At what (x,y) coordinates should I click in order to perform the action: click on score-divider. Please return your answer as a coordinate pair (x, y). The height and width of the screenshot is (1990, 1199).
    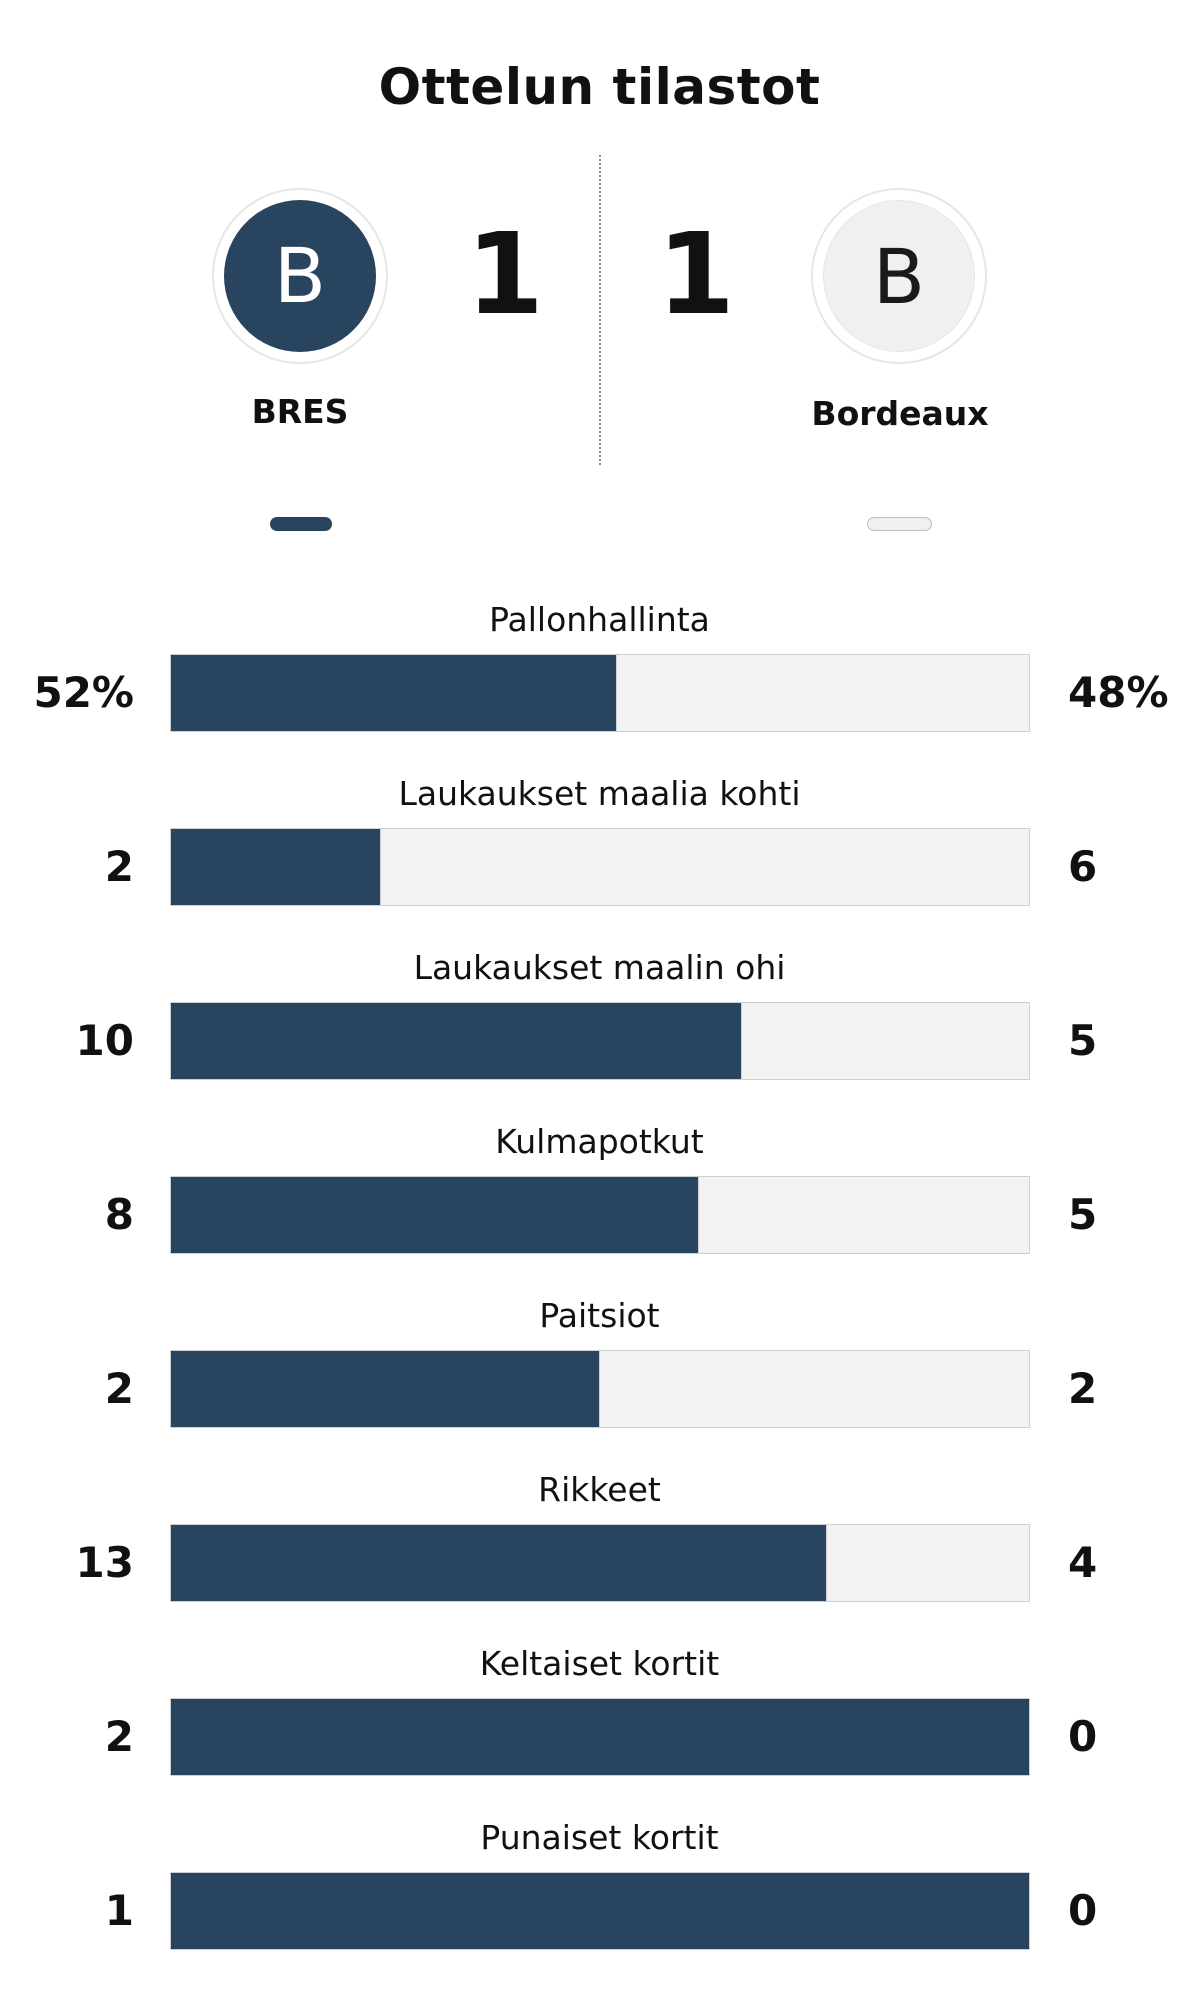
    Looking at the image, I should click on (600, 310).